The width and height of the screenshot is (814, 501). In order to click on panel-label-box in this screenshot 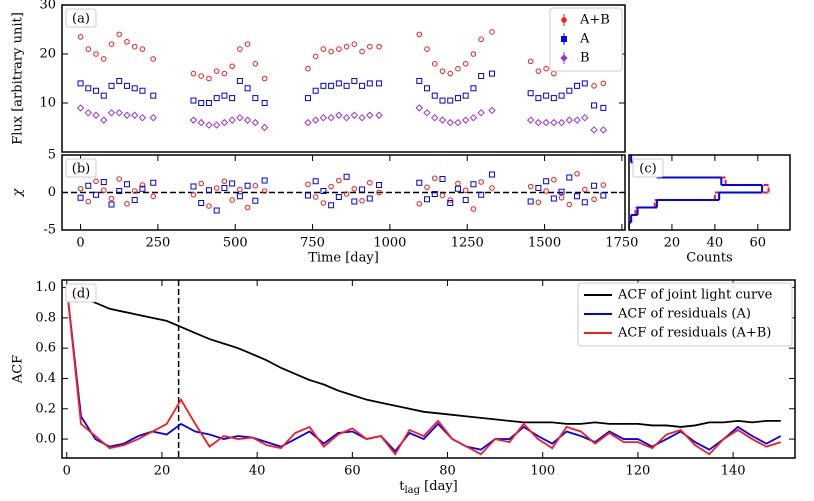, I will do `click(81, 293)`.